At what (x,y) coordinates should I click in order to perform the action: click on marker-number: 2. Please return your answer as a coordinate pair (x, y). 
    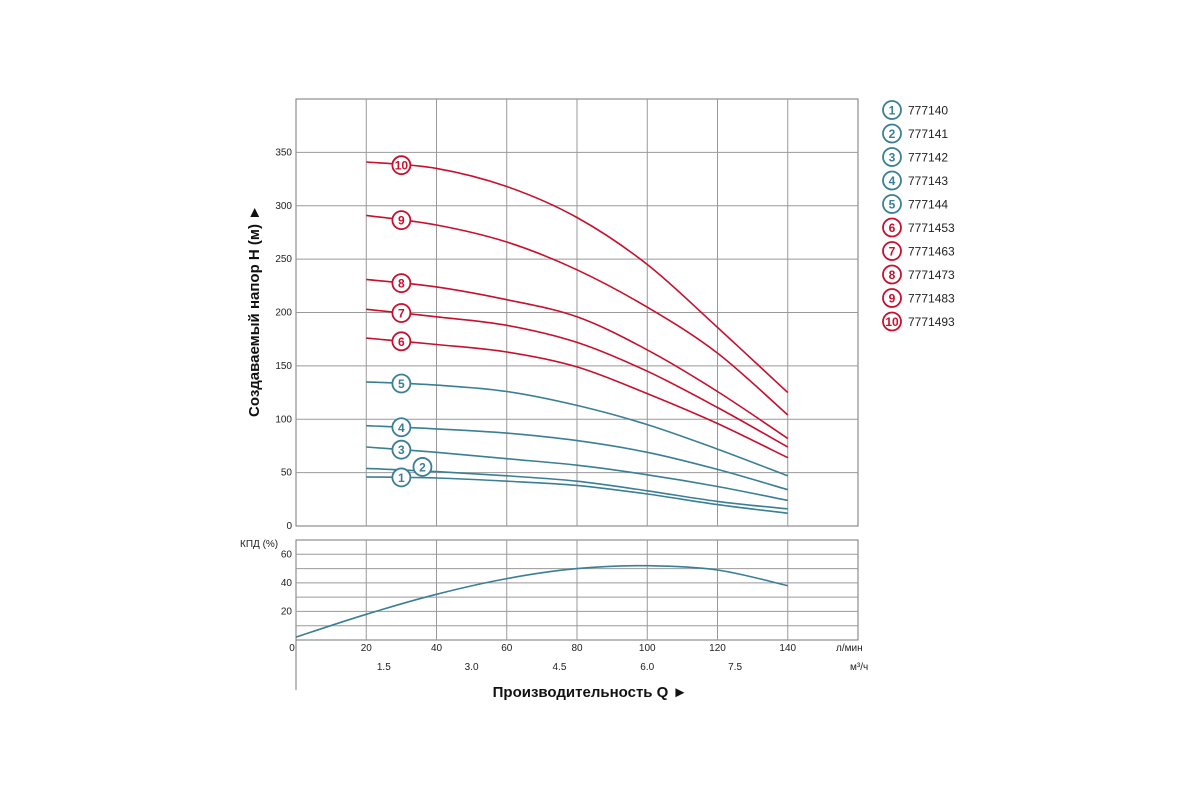
    Looking at the image, I should click on (422, 467).